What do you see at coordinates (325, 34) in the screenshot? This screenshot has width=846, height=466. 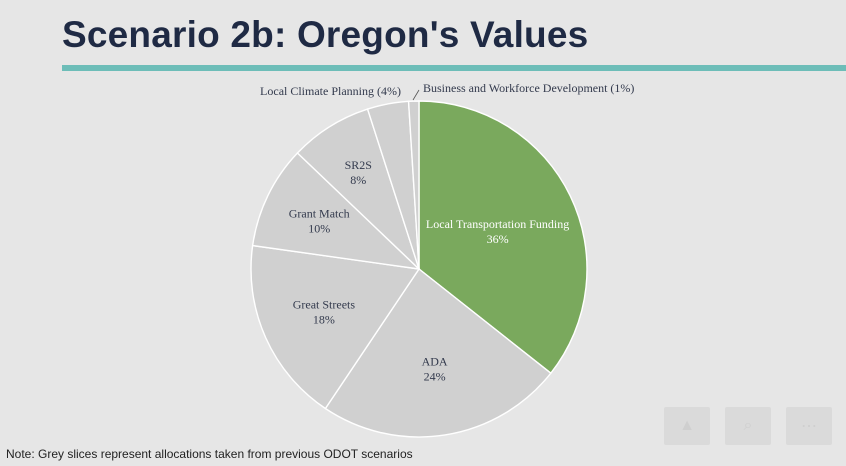 I see `slide-title: Scenario 2b: Oregon's Values` at bounding box center [325, 34].